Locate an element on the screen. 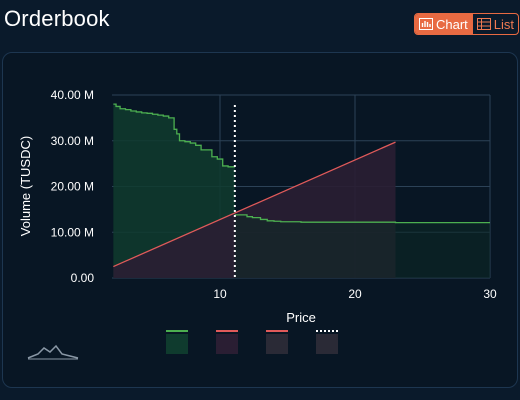 The height and width of the screenshot is (400, 520). legend-bids is located at coordinates (177, 342).